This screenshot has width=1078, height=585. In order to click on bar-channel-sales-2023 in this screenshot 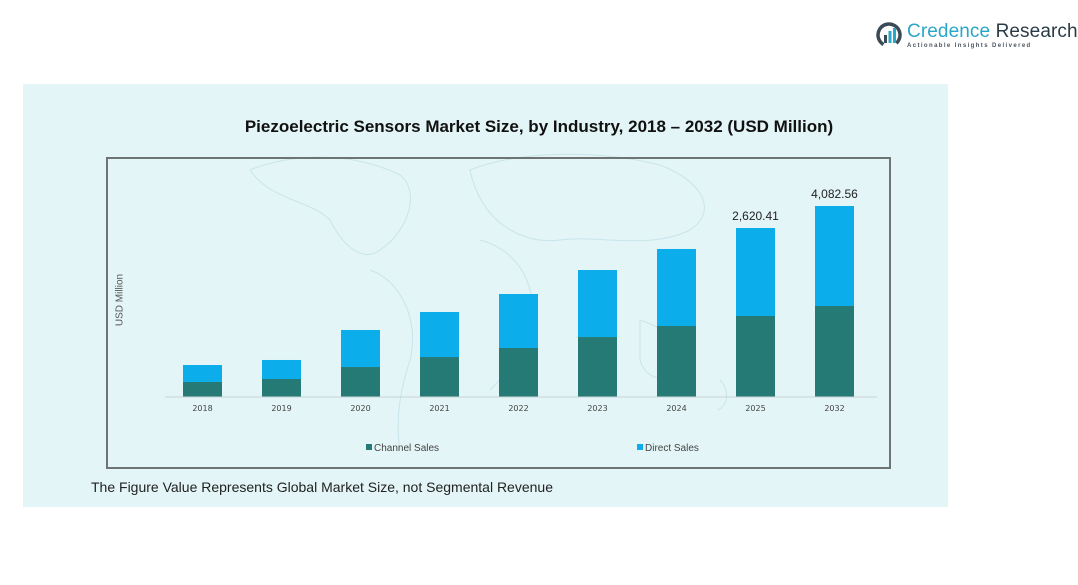, I will do `click(597, 367)`.